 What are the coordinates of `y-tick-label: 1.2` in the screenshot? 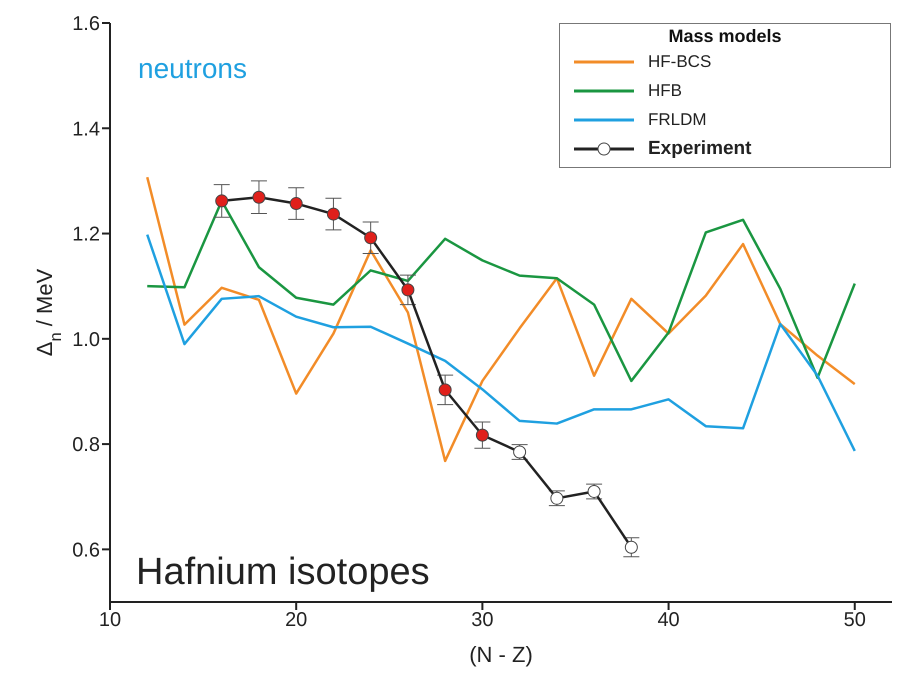 It's located at (86, 235).